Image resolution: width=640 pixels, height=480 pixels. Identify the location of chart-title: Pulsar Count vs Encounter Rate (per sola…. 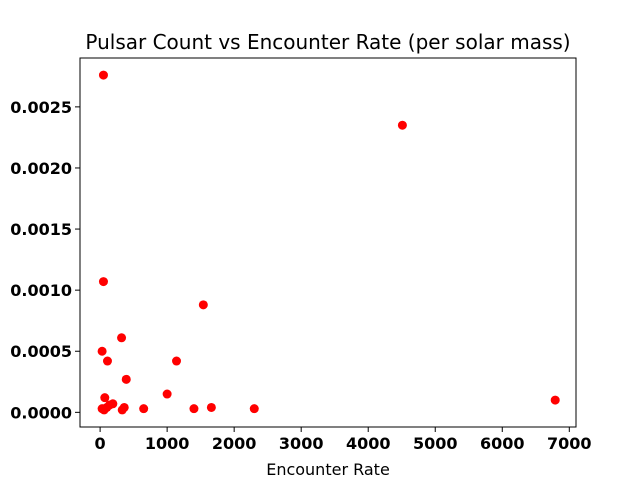
(327, 42).